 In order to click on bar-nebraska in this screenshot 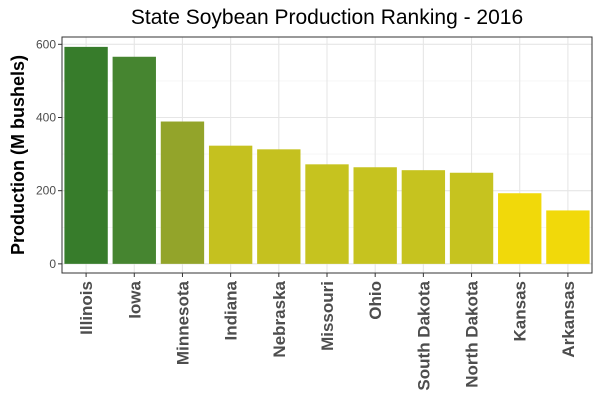, I will do `click(279, 206)`.